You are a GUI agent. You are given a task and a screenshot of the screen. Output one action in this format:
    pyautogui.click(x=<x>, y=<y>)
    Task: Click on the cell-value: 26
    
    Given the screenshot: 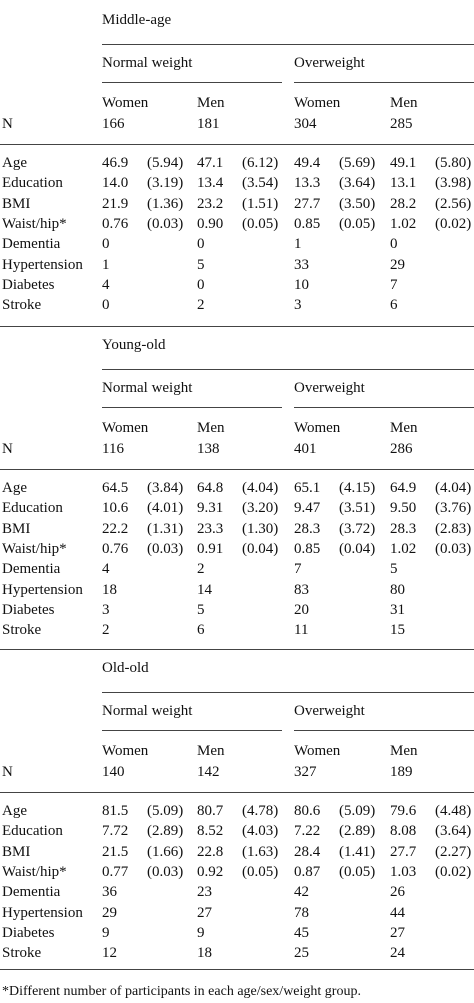 What is the action you would take?
    pyautogui.click(x=397, y=892)
    